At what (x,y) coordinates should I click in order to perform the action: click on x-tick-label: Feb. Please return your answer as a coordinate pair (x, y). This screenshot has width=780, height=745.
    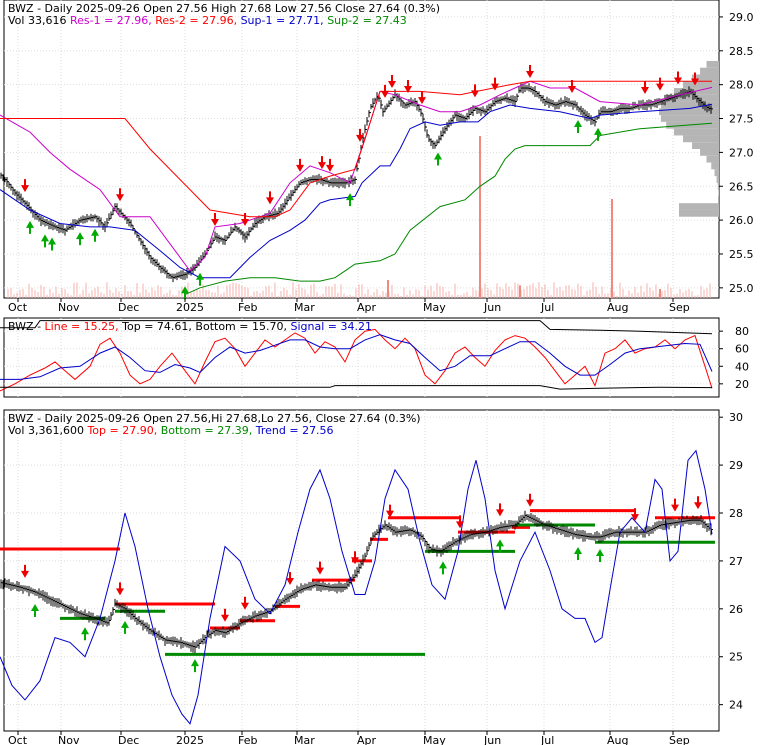
    Looking at the image, I should click on (247, 307).